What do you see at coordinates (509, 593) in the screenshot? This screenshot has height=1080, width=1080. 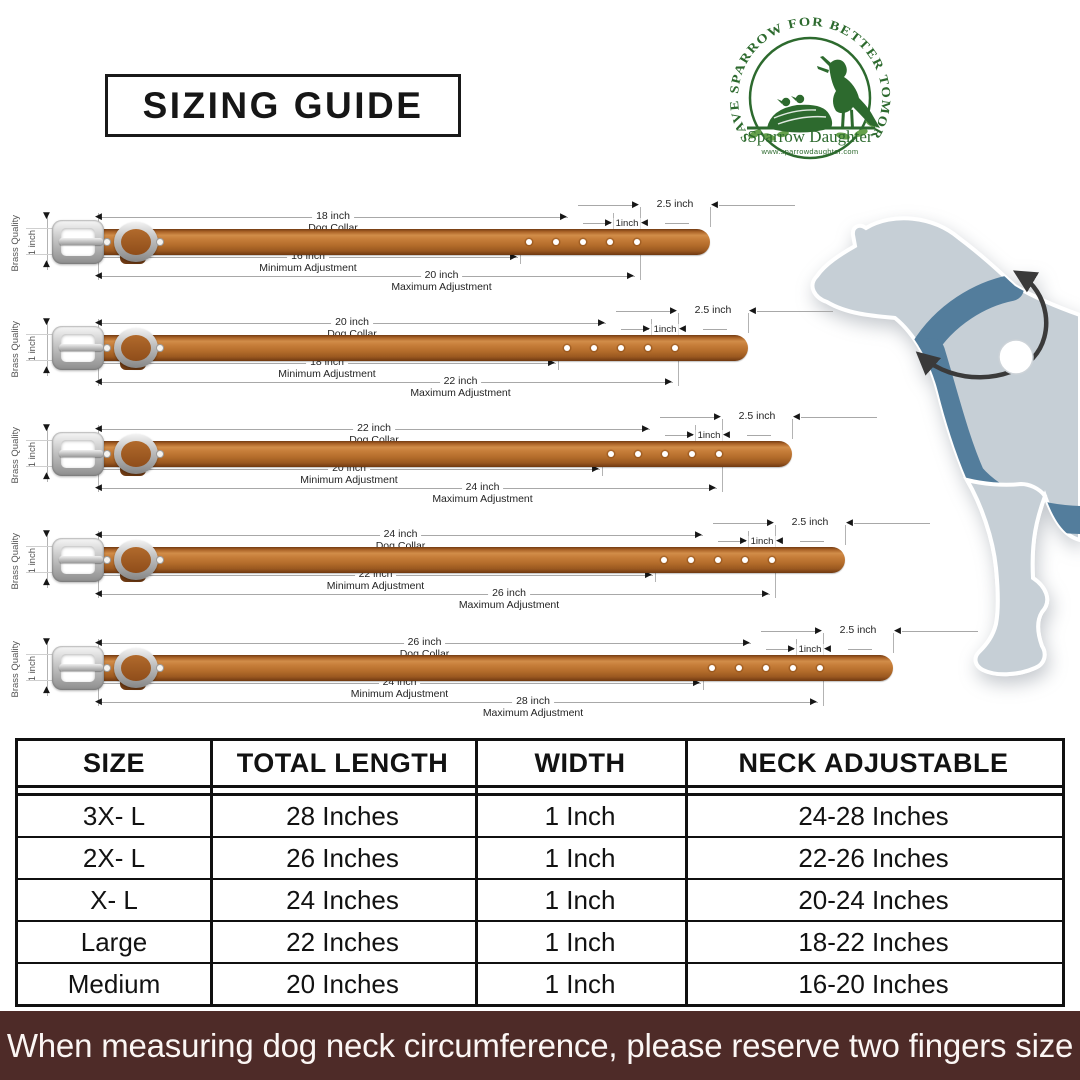 I see `max-adjust-value: 26 inch` at bounding box center [509, 593].